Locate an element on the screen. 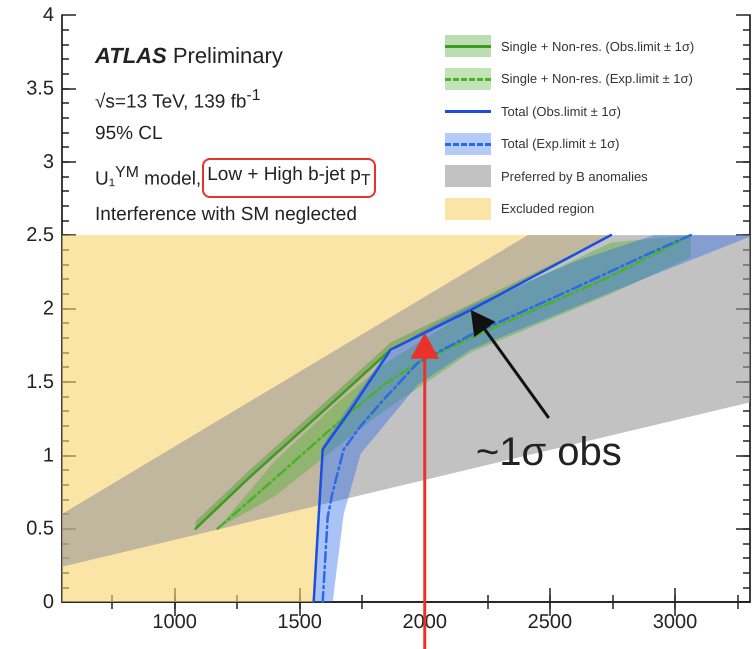 This screenshot has width=754, height=649. y-tick-label: 3.5 is located at coordinates (40, 88).